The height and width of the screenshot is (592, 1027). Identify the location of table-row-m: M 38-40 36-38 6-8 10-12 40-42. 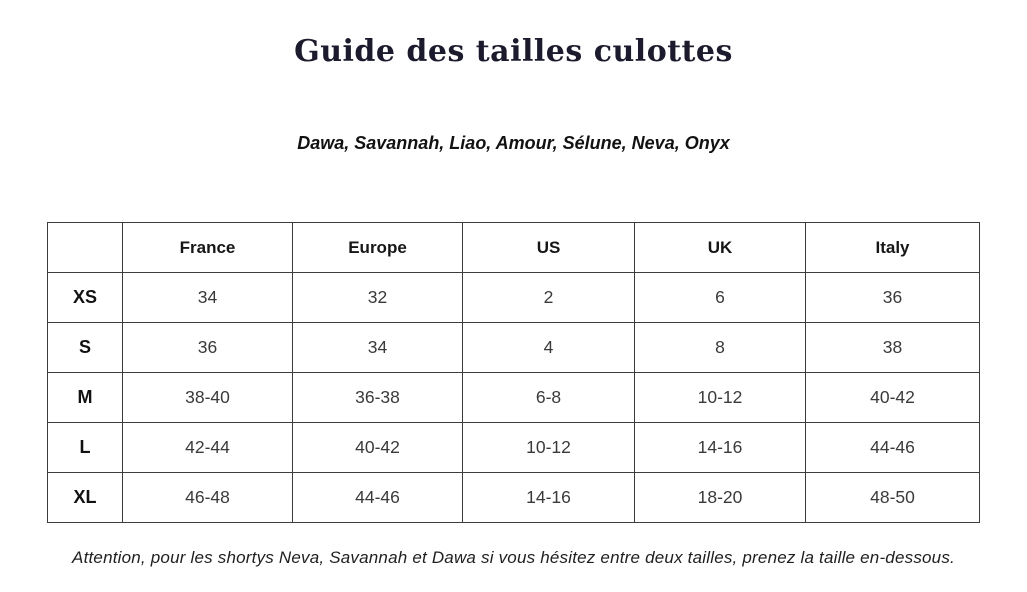
(513, 397).